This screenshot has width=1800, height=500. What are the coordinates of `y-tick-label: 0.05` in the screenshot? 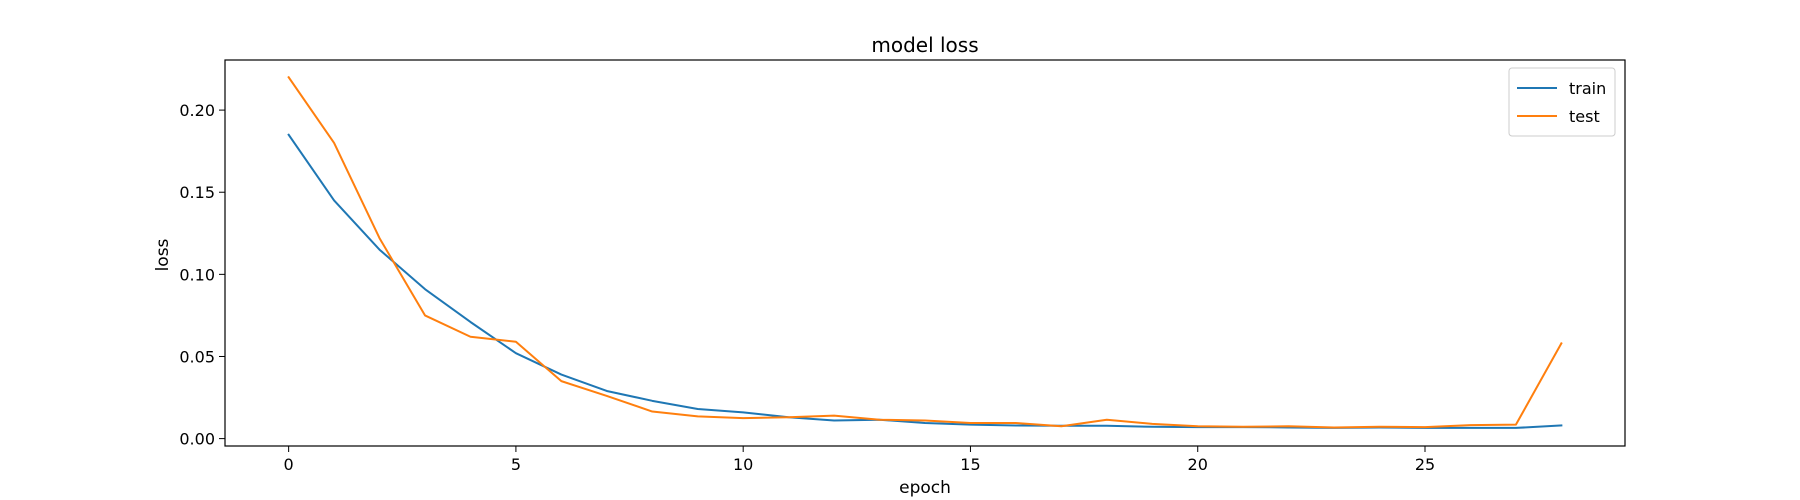 It's located at (197, 356).